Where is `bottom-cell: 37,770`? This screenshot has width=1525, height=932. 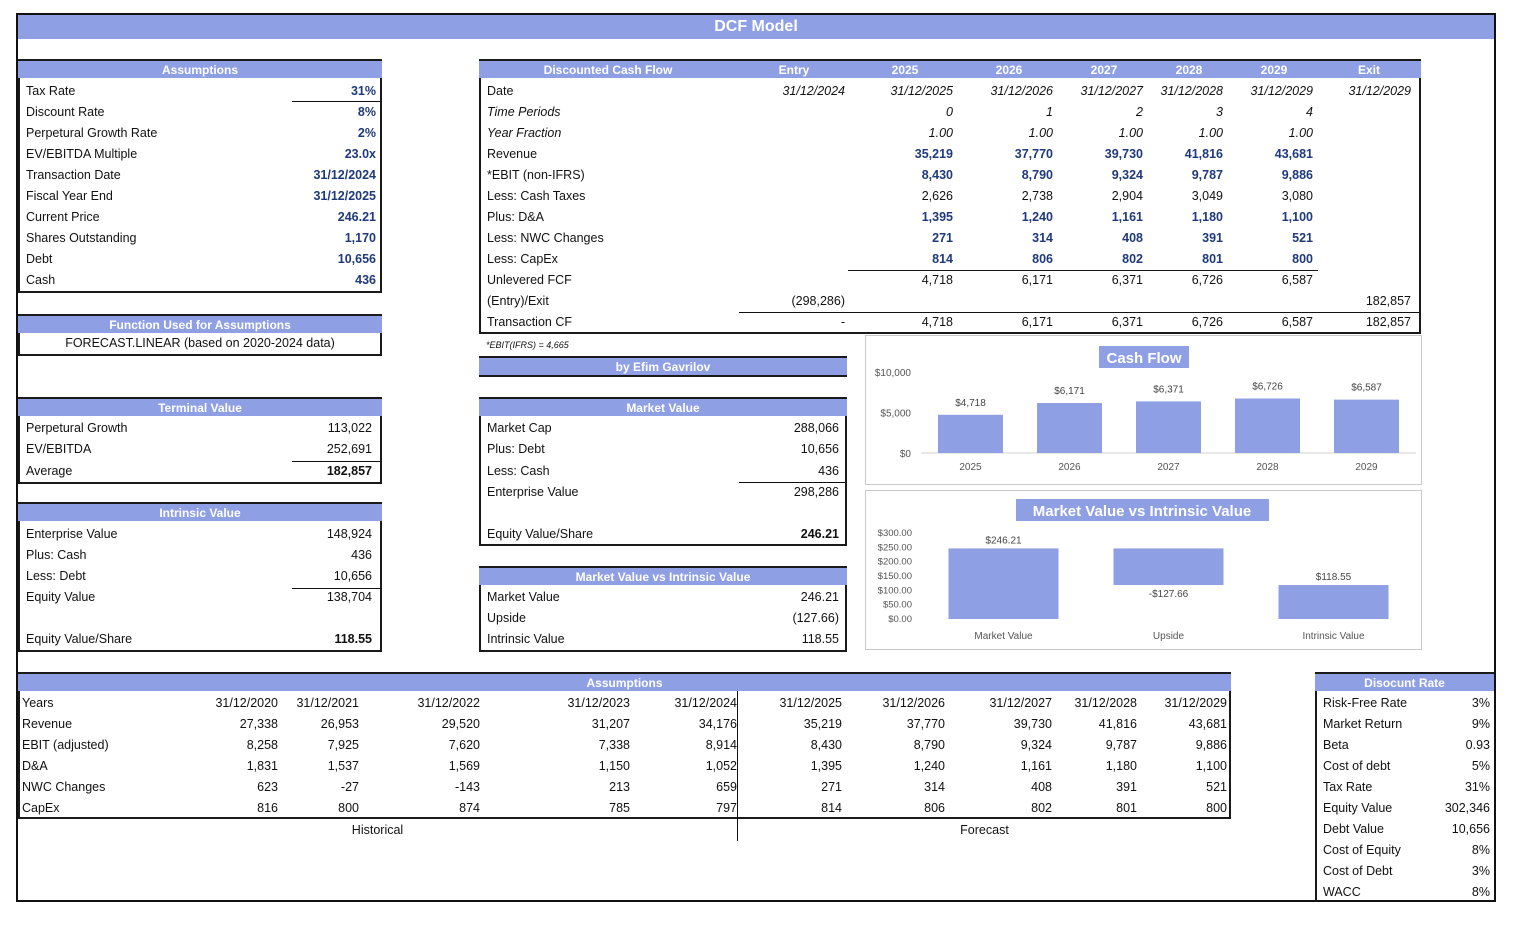
bottom-cell: 37,770 is located at coordinates (925, 724).